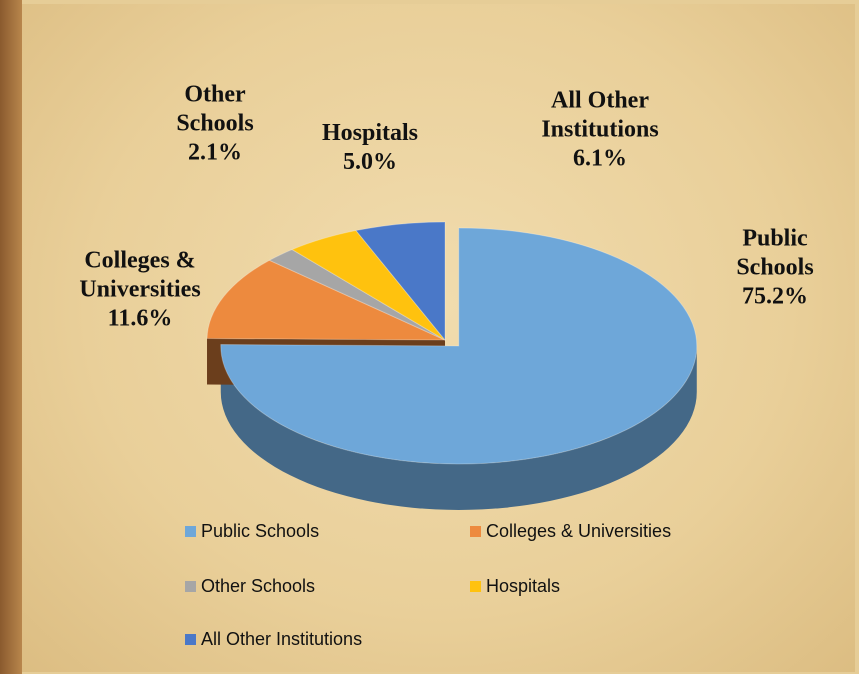 The image size is (859, 674). I want to click on data-label-name: Colleges & Universities, so click(140, 275).